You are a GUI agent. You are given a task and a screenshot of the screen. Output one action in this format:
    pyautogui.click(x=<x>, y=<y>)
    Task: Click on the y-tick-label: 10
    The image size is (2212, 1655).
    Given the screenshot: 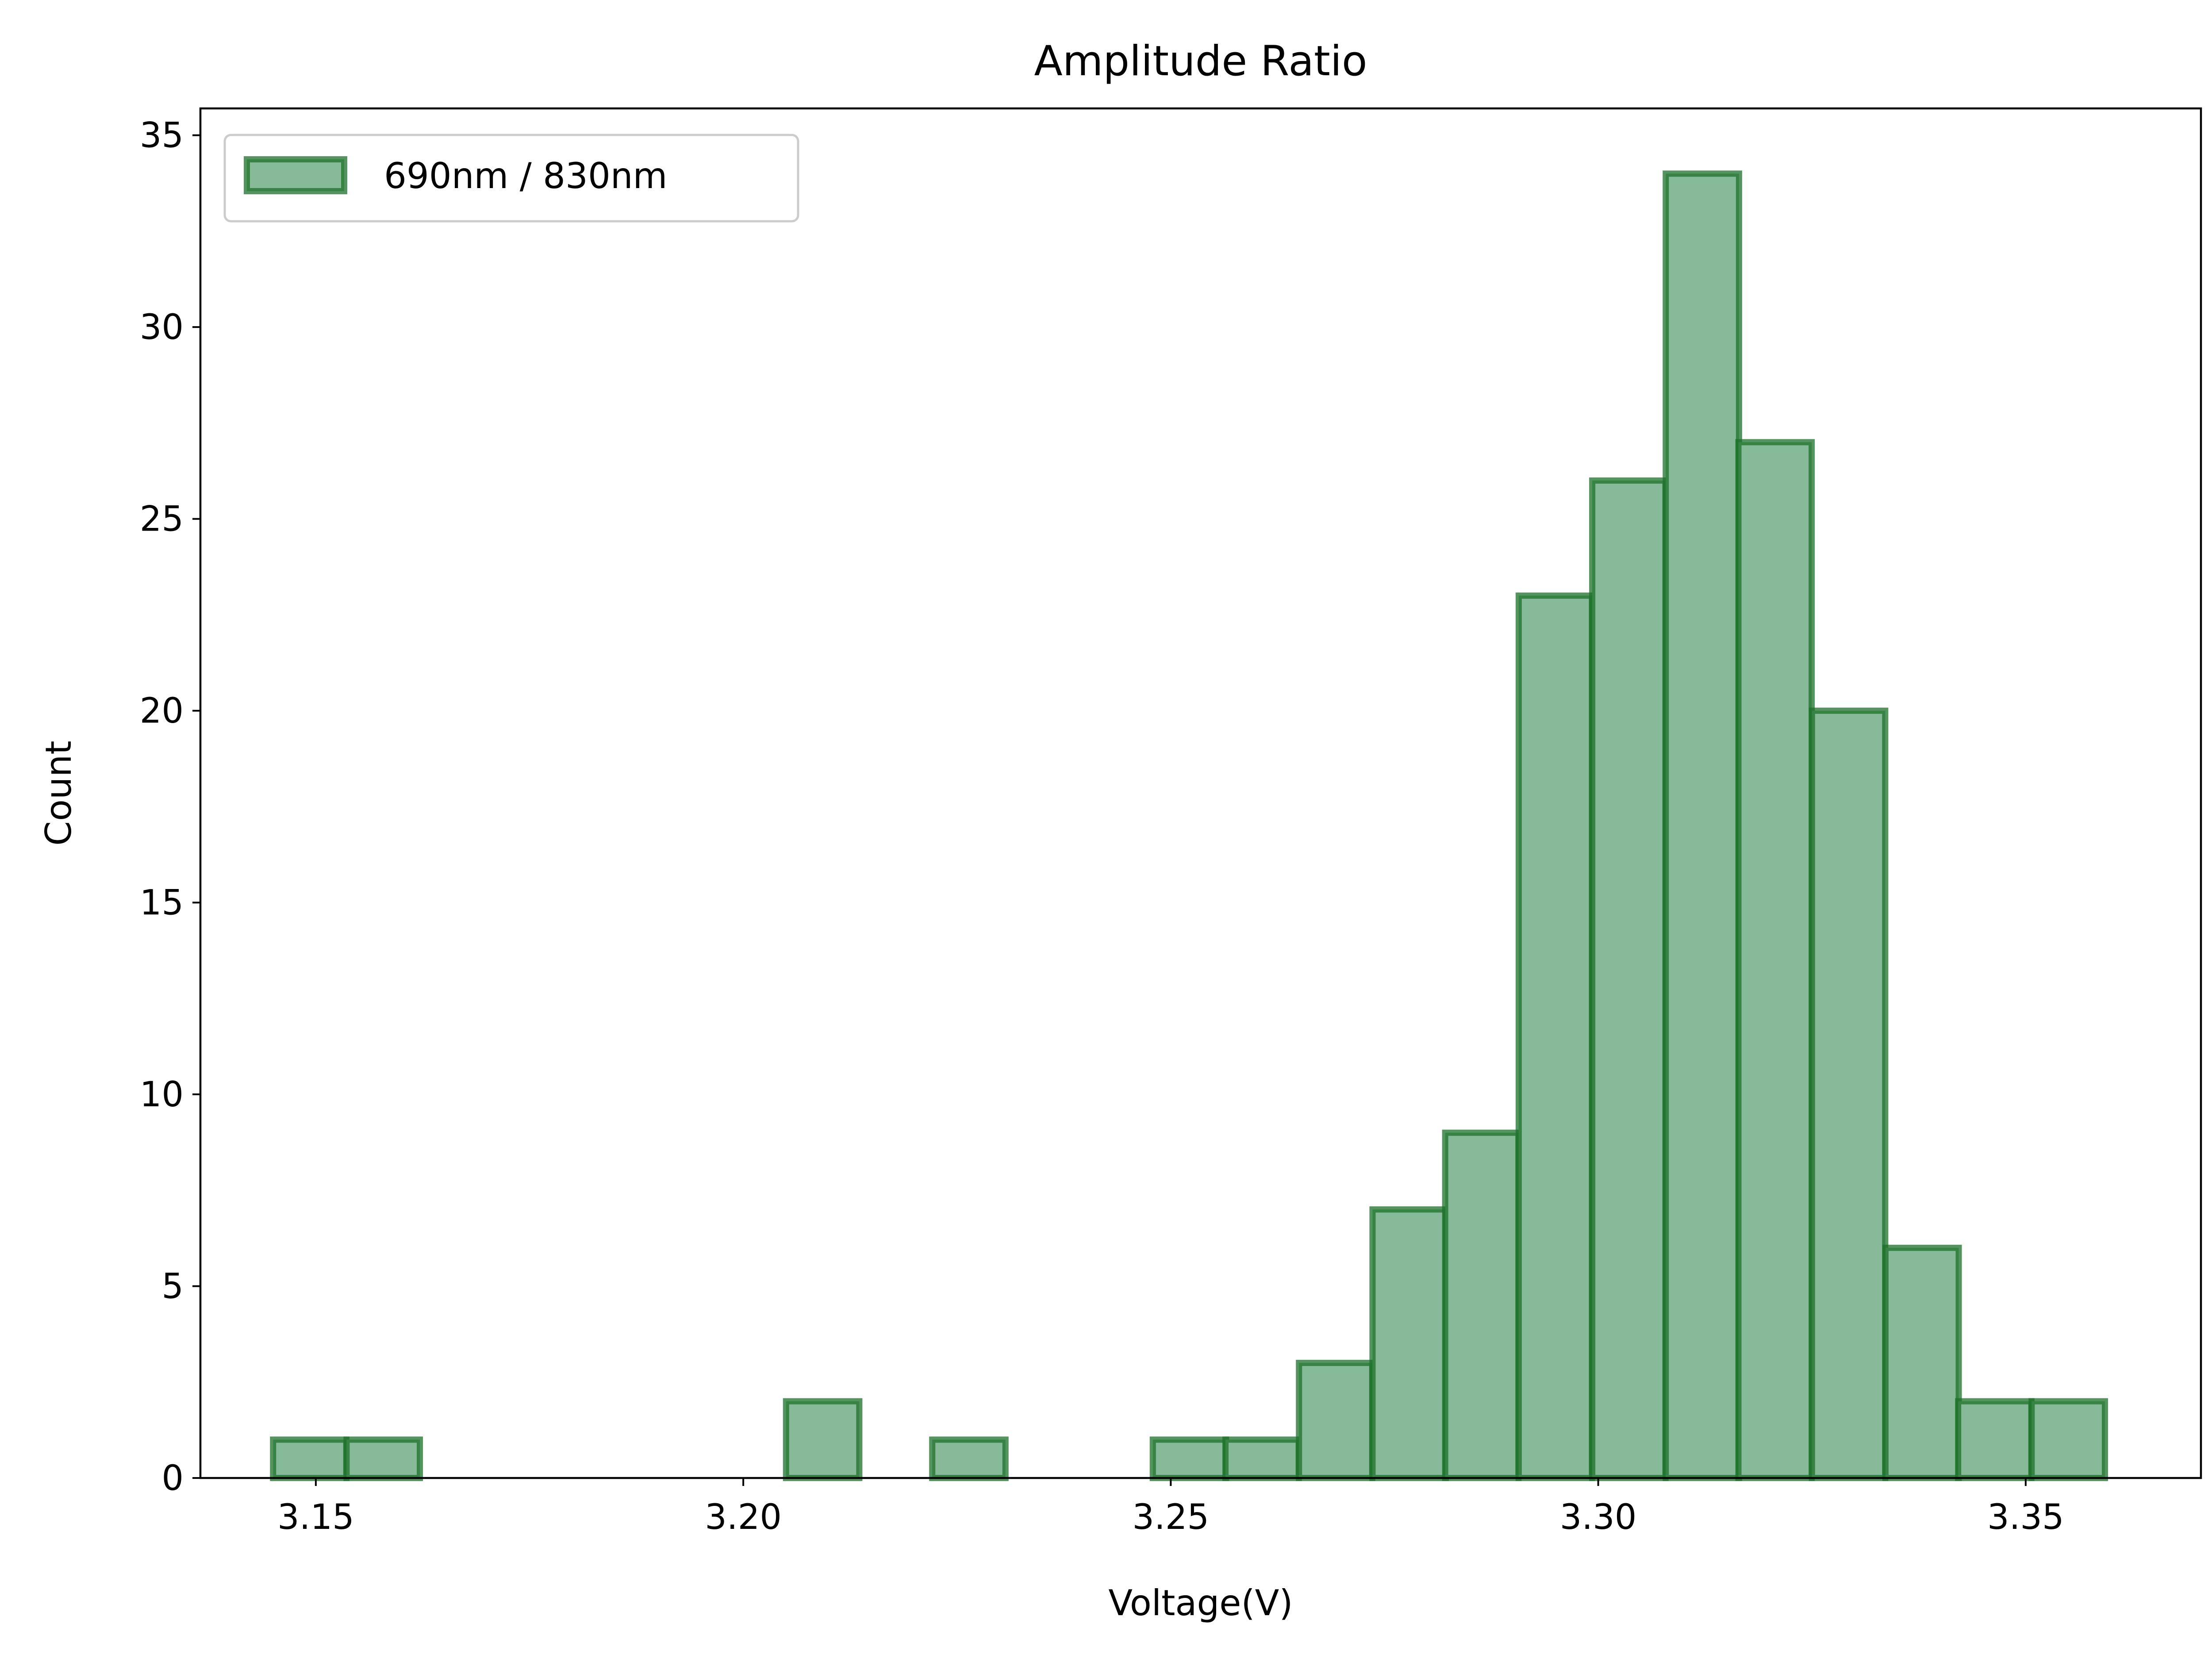 What is the action you would take?
    pyautogui.click(x=162, y=1095)
    